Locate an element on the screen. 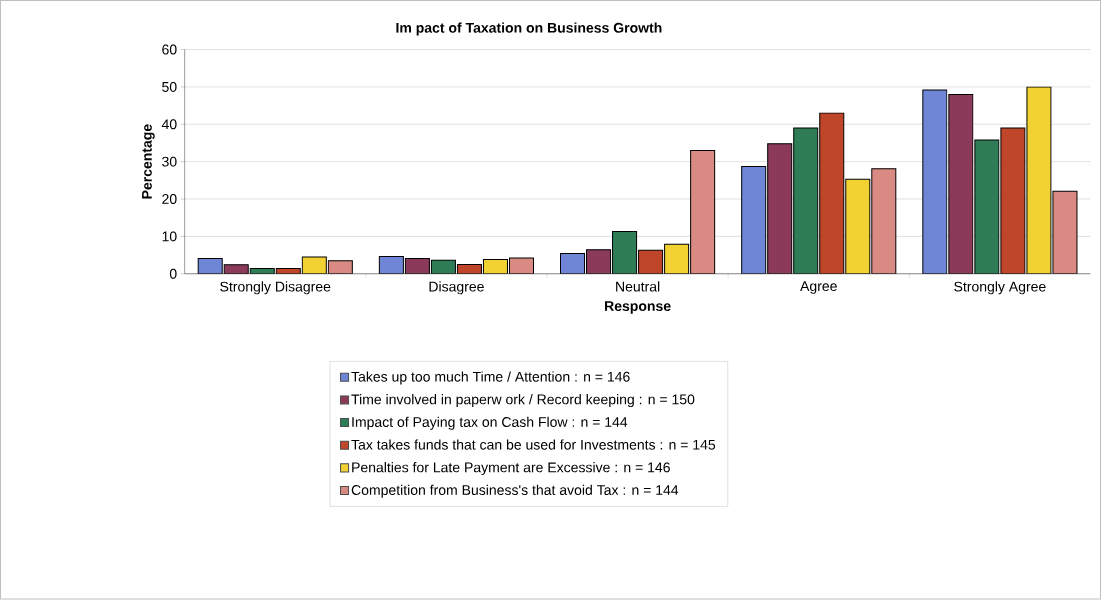 The width and height of the screenshot is (1101, 600). legend-label: Impact of Paying tax on Cash Flow : n = 144 is located at coordinates (490, 423).